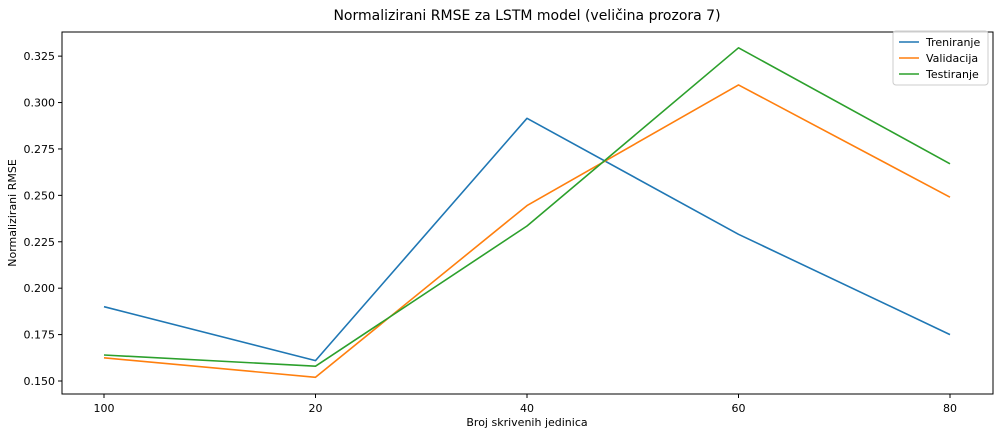 The height and width of the screenshot is (435, 1000). What do you see at coordinates (40, 56) in the screenshot?
I see `y-tick-label: 0.325` at bounding box center [40, 56].